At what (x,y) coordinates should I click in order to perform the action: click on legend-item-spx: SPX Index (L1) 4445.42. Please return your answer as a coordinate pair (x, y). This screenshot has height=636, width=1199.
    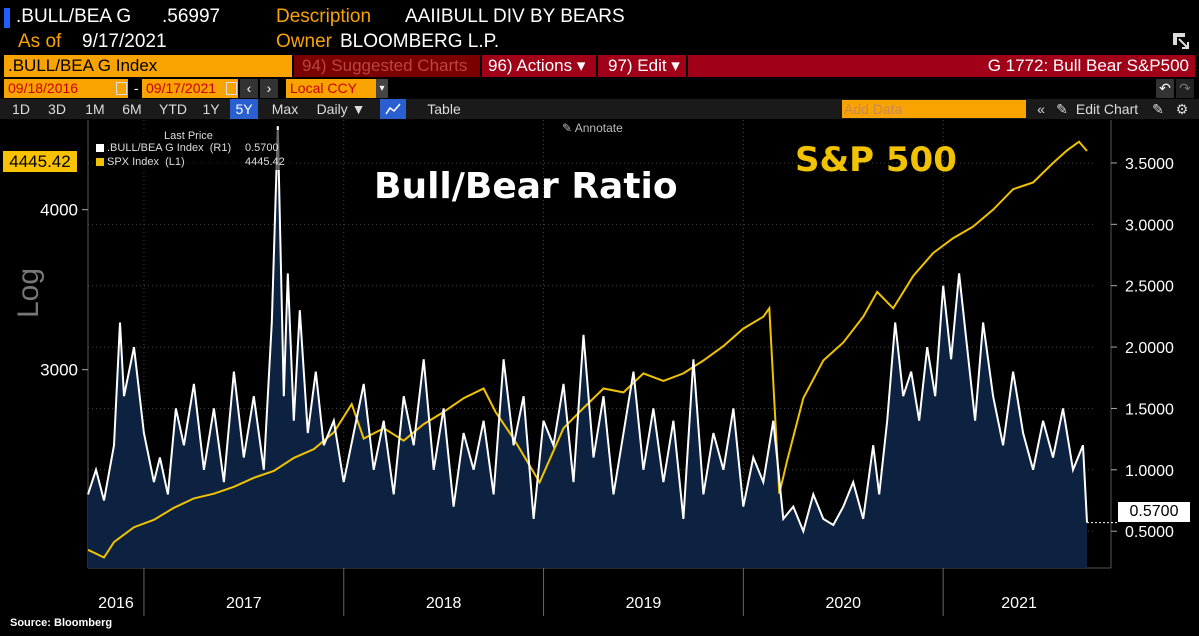
    Looking at the image, I should click on (194, 163).